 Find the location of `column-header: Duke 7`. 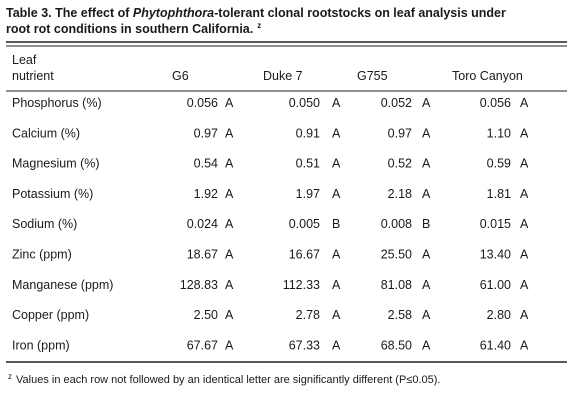

column-header: Duke 7 is located at coordinates (283, 76).